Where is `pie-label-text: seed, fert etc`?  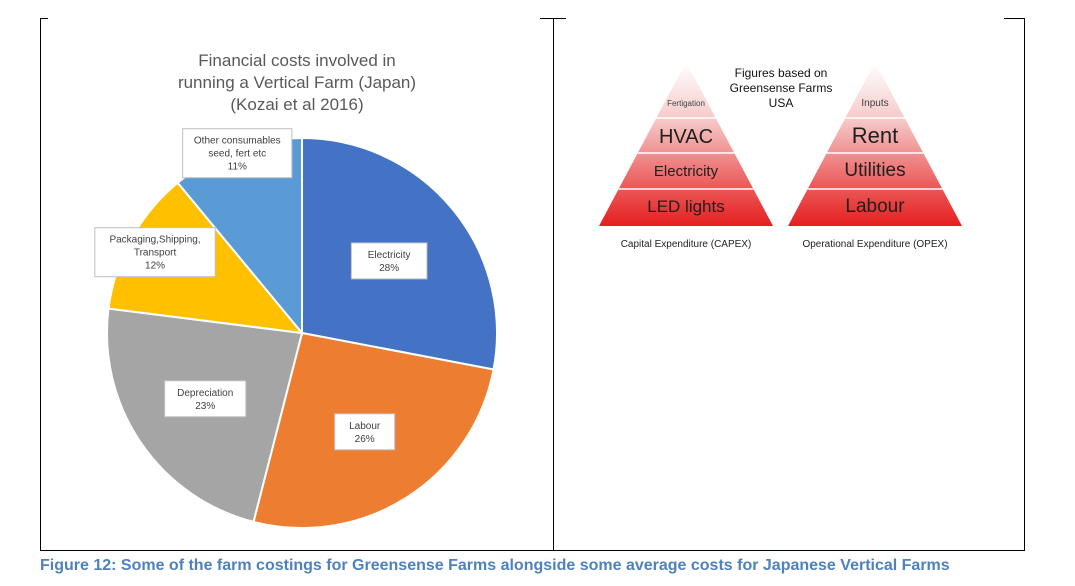 pie-label-text: seed, fert etc is located at coordinates (237, 154).